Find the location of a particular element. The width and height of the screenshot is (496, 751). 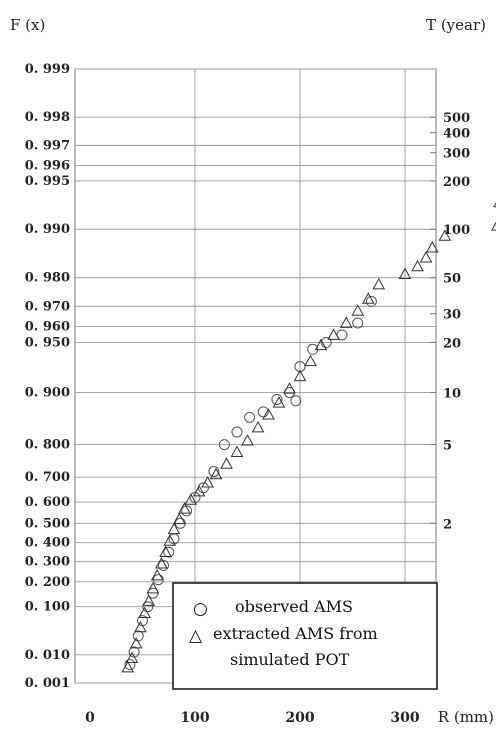

left-tick-label: 0. 950 is located at coordinates (47, 342).